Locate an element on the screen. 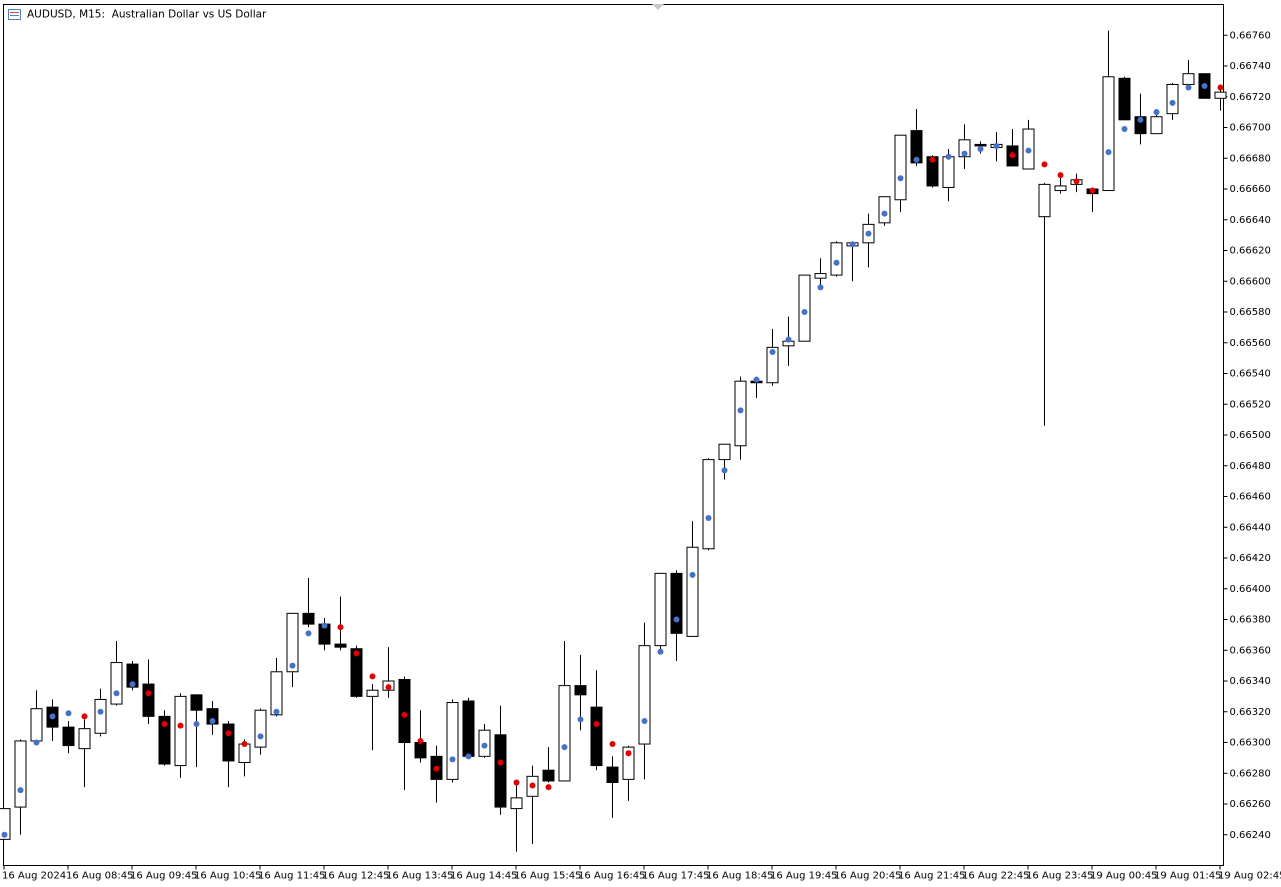  y-tick-label: 0.66440 is located at coordinates (1250, 527).